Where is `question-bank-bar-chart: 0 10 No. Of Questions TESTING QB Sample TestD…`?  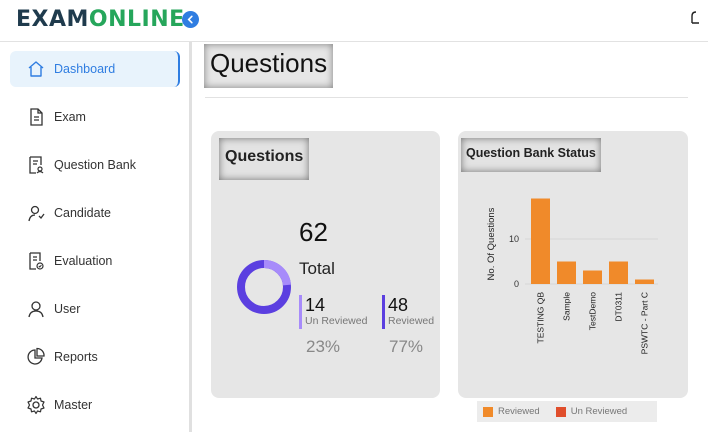
question-bank-bar-chart: 0 10 No. Of Questions TESTING QB Sample TestD… is located at coordinates (572, 276).